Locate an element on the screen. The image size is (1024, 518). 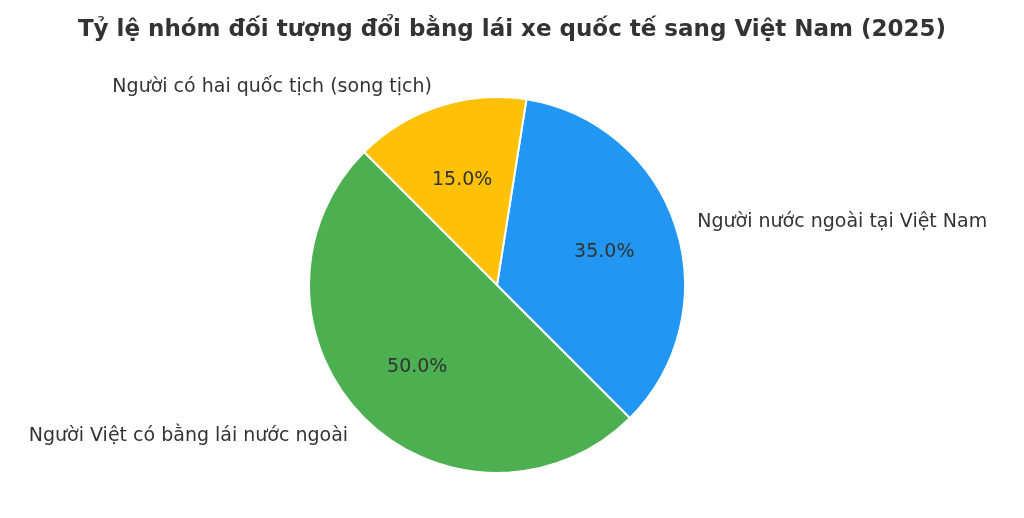
data-label: 50.0% is located at coordinates (417, 364).